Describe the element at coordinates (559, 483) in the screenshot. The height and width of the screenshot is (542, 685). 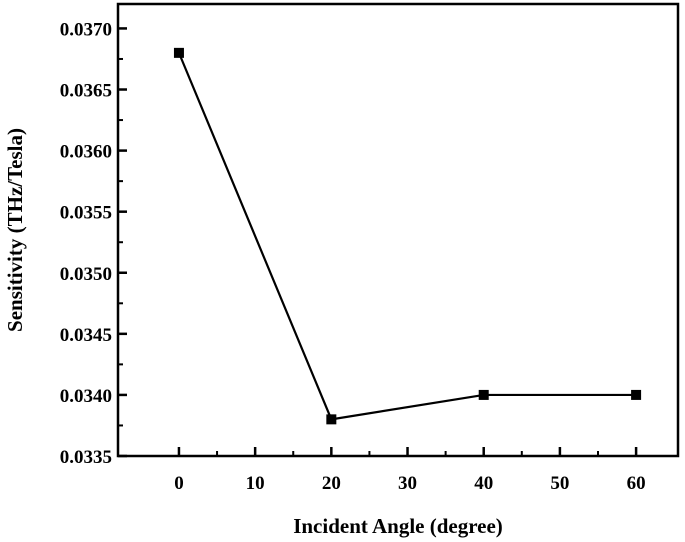
I see `x-tick-label: 50` at that location.